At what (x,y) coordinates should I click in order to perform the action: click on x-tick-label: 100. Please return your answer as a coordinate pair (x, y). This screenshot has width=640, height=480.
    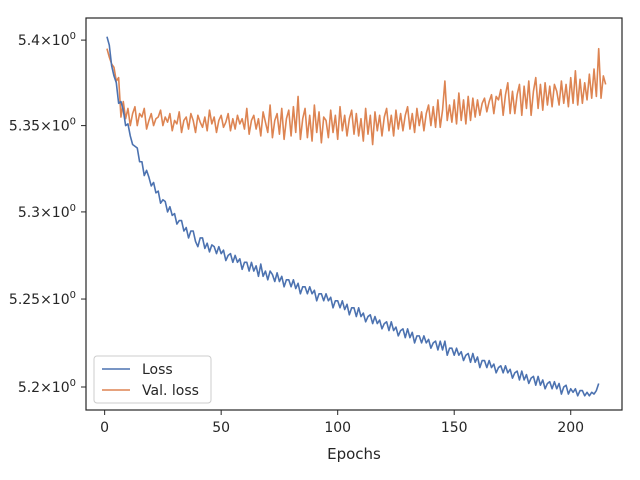
    Looking at the image, I should click on (337, 428).